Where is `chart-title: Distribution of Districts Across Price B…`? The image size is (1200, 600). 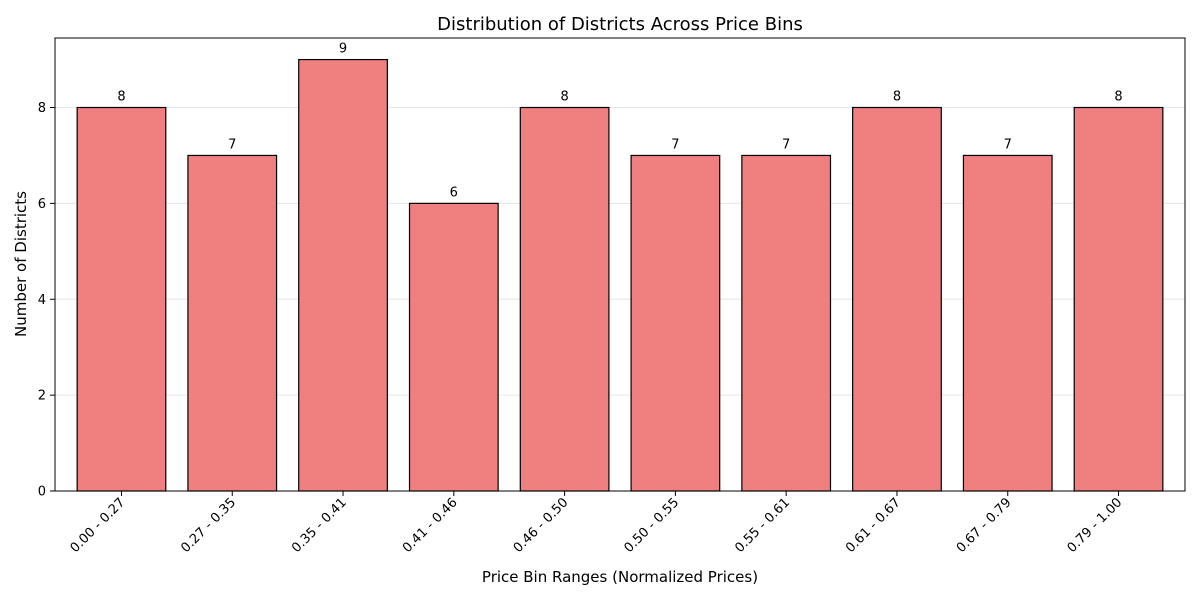
chart-title: Distribution of Districts Across Price B… is located at coordinates (620, 24).